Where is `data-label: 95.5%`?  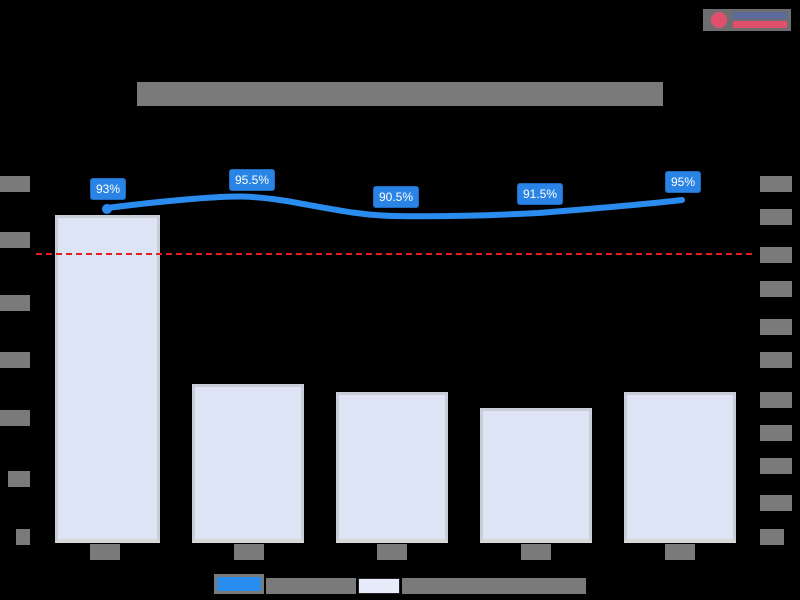 data-label: 95.5% is located at coordinates (252, 180).